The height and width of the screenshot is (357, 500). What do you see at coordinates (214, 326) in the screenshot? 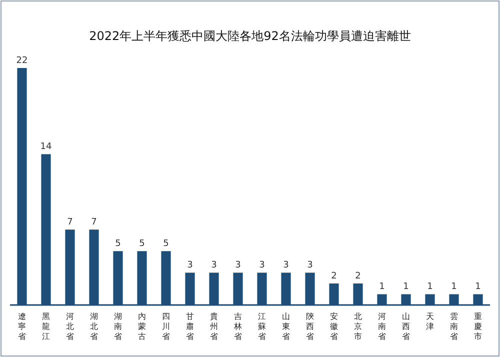
I see `x-tick-label: 貴州省` at bounding box center [214, 326].